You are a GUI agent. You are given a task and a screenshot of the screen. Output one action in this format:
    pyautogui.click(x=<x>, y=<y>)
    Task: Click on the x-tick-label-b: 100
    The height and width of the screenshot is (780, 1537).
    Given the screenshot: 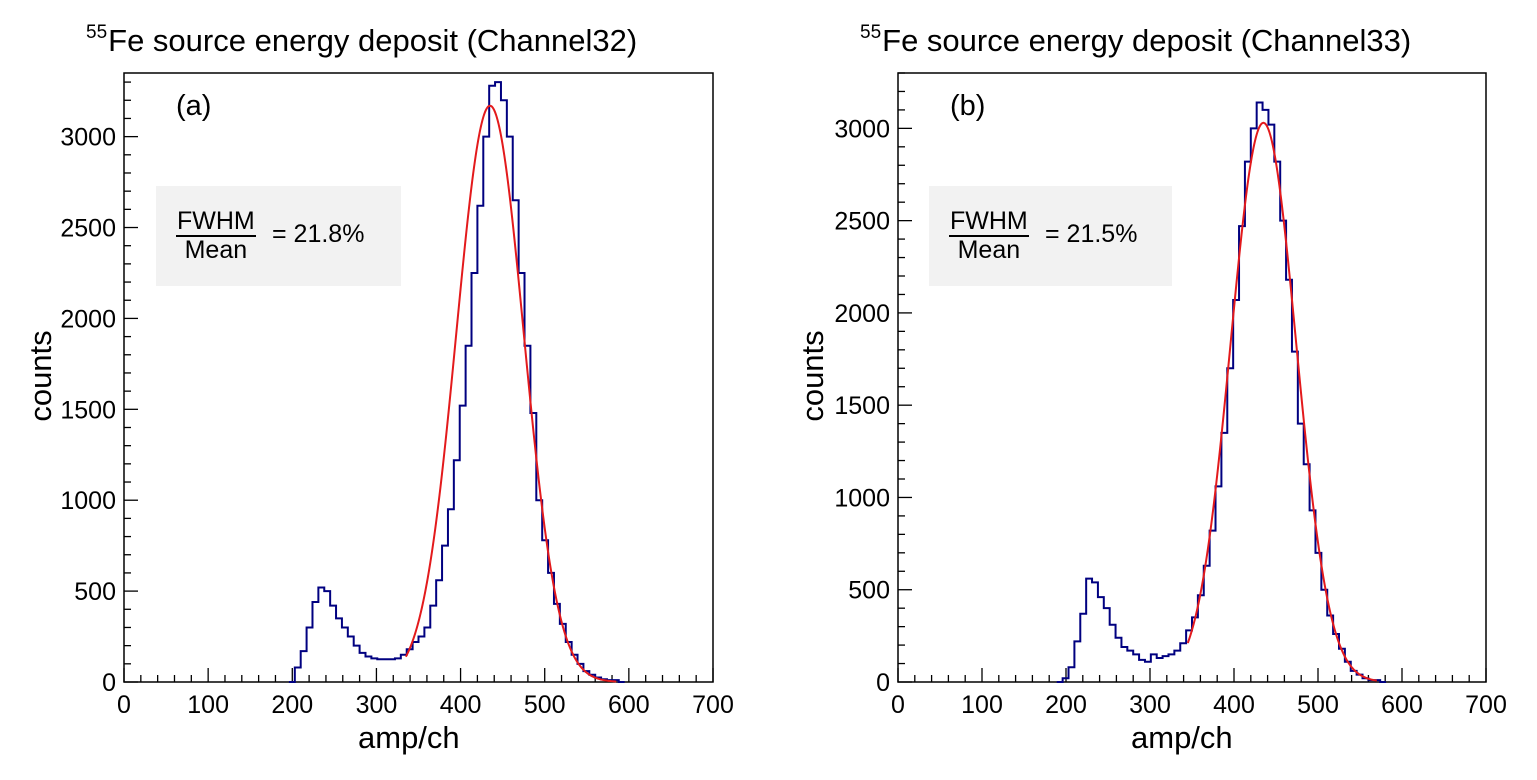 What is the action you would take?
    pyautogui.click(x=982, y=705)
    